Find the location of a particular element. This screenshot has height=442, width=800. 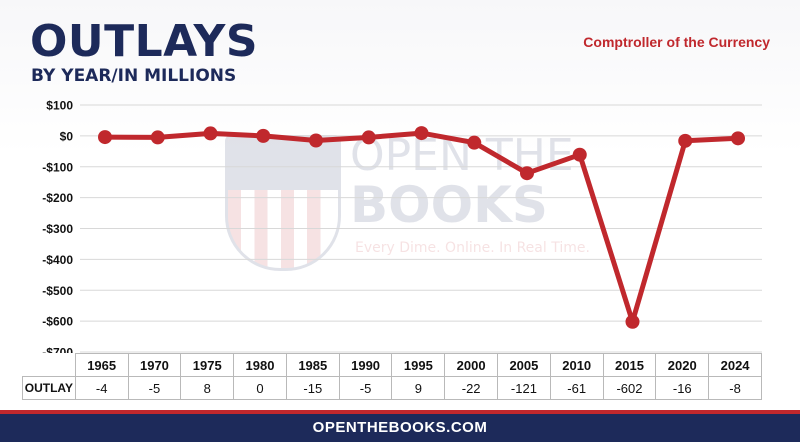

source-label: Comptroller of the Currency is located at coordinates (676, 42).